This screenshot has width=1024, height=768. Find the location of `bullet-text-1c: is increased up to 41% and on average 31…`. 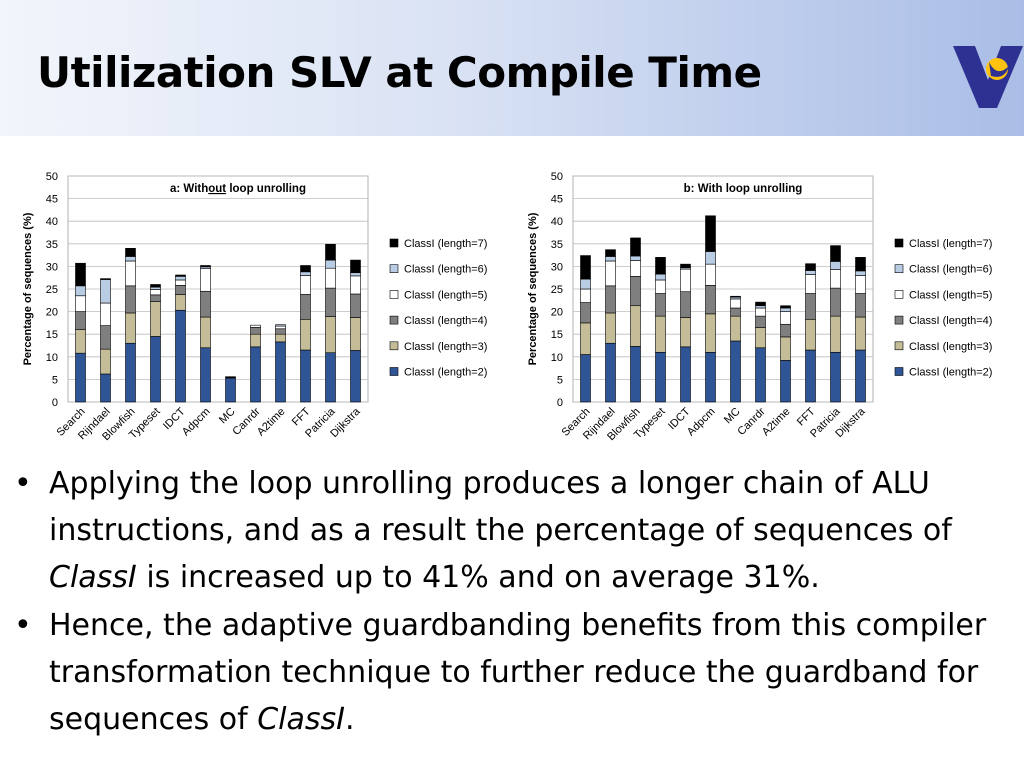

bullet-text-1c: is increased up to 41% and on average 31… is located at coordinates (478, 577).